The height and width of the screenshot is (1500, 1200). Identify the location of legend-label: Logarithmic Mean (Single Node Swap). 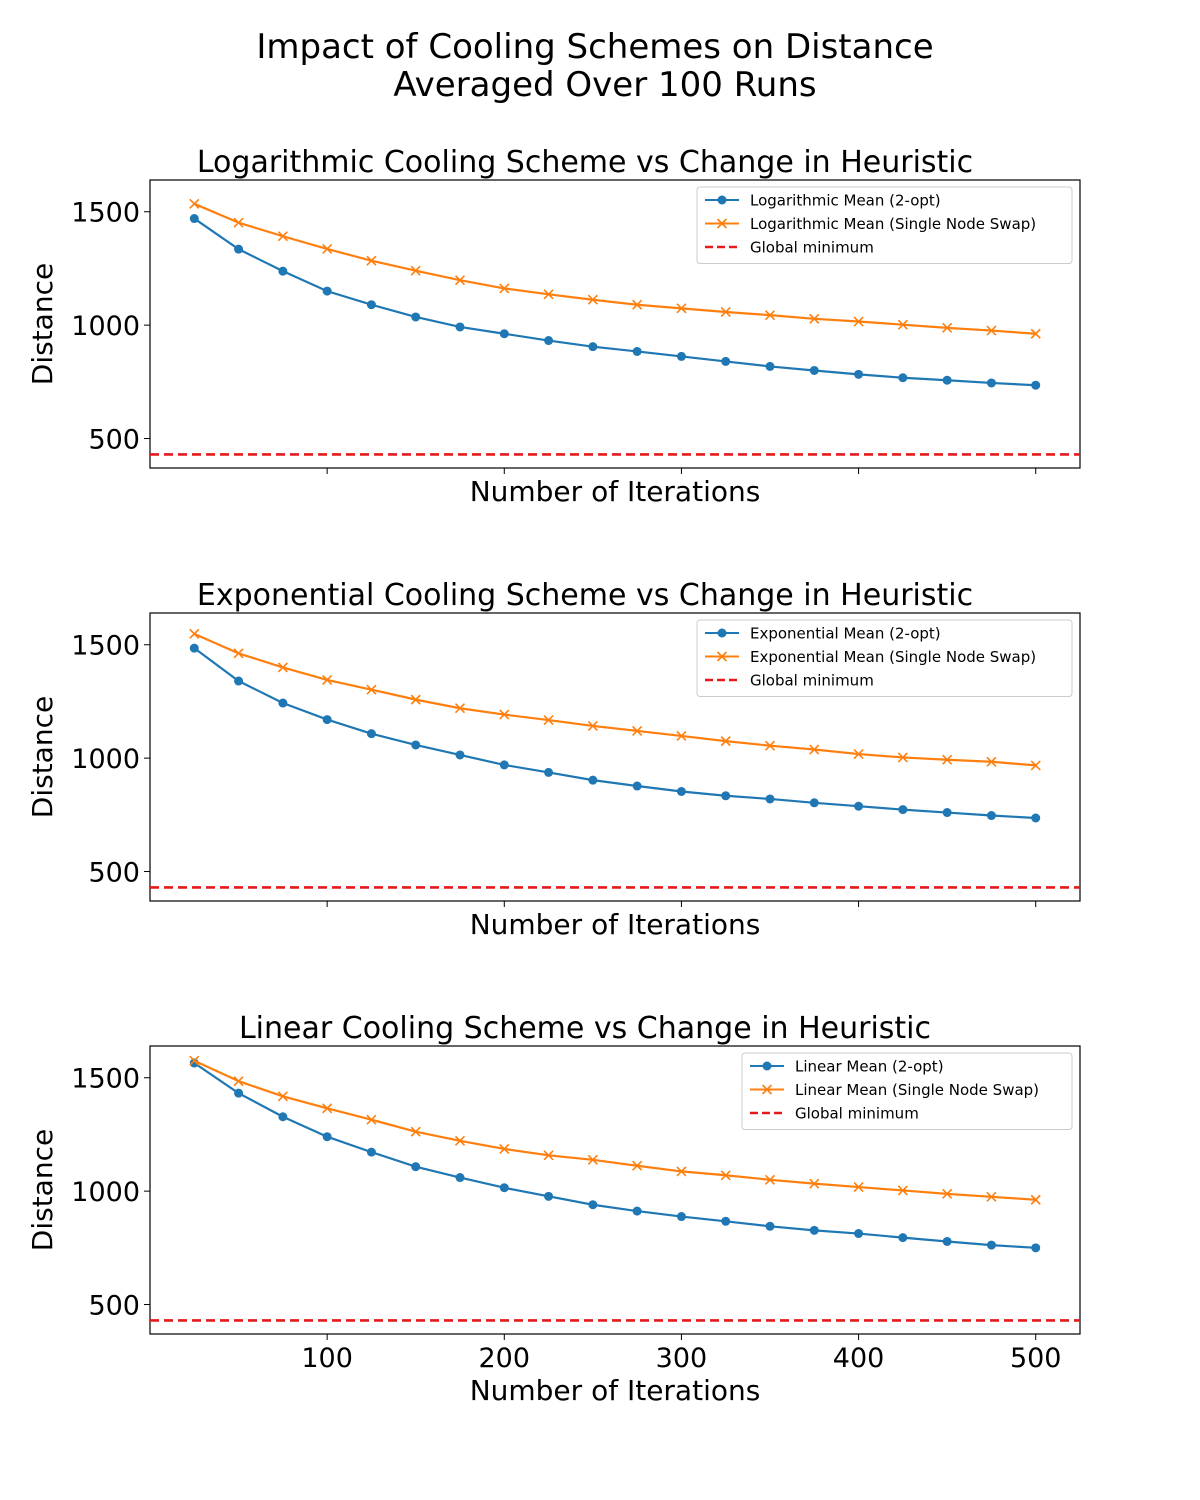
(893, 224).